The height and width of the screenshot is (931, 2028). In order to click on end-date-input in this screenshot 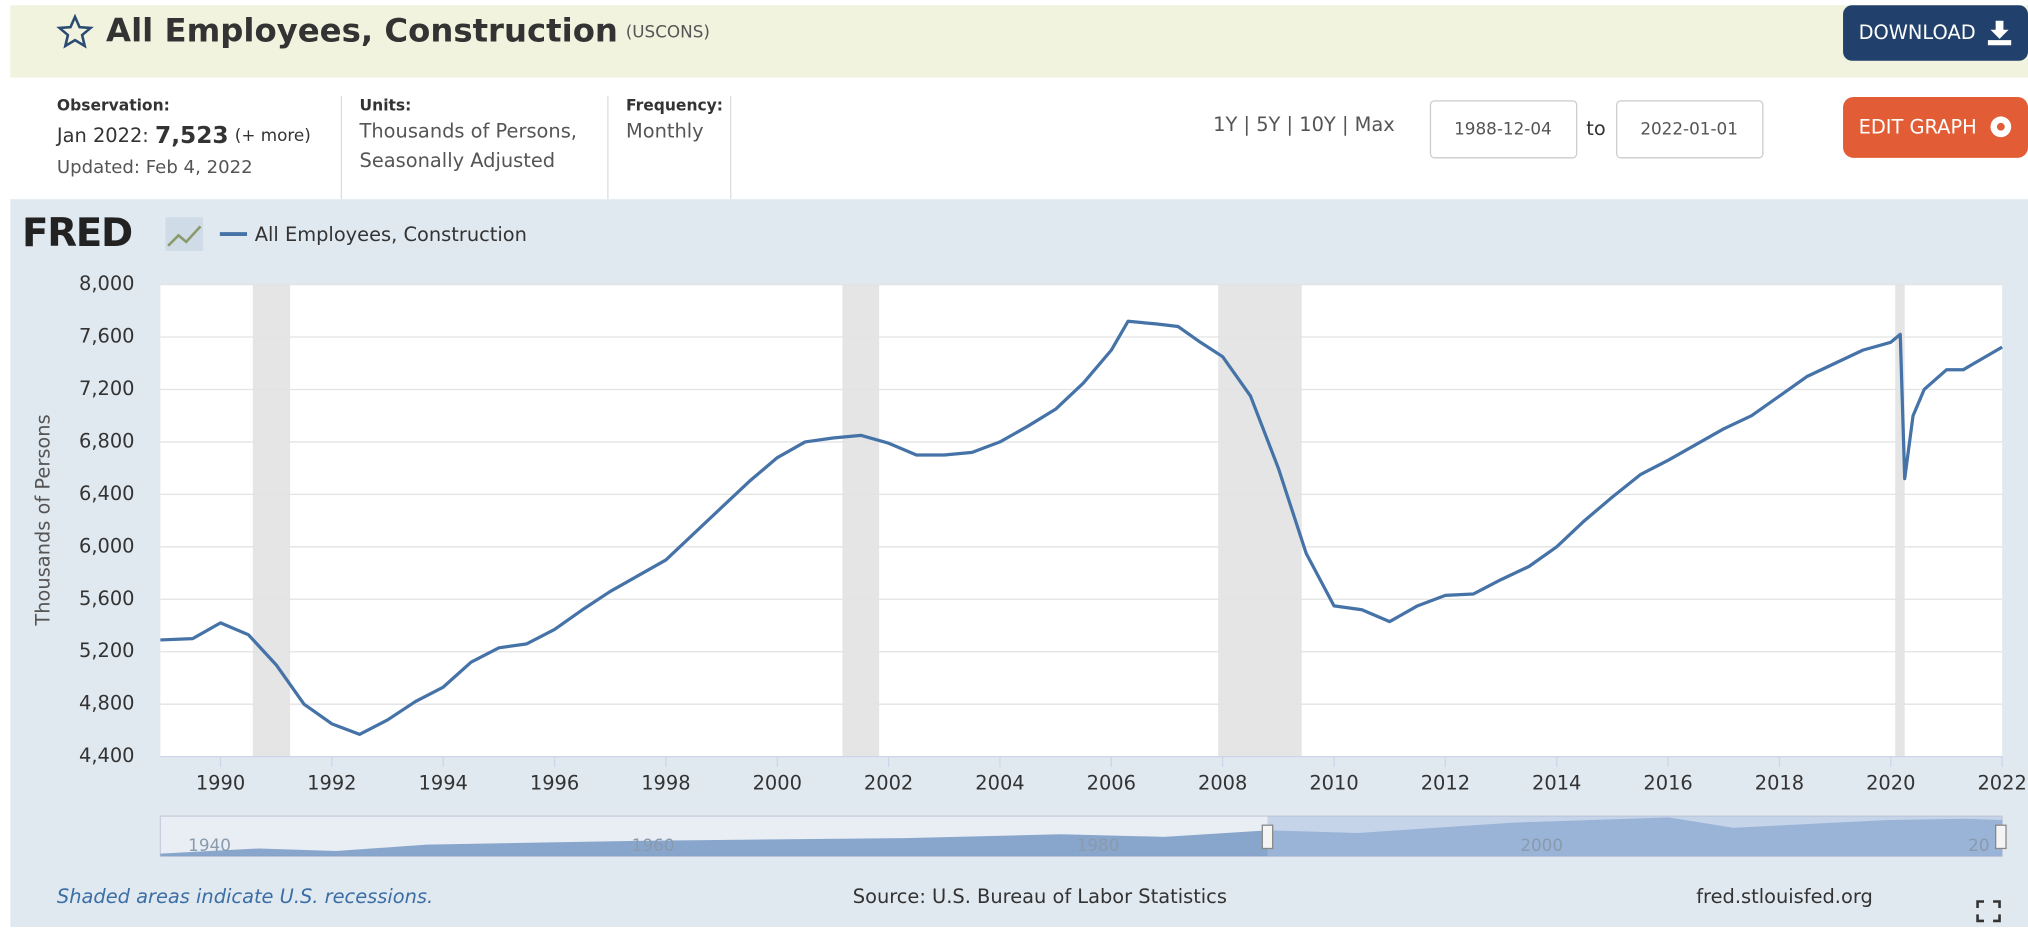, I will do `click(1690, 129)`.